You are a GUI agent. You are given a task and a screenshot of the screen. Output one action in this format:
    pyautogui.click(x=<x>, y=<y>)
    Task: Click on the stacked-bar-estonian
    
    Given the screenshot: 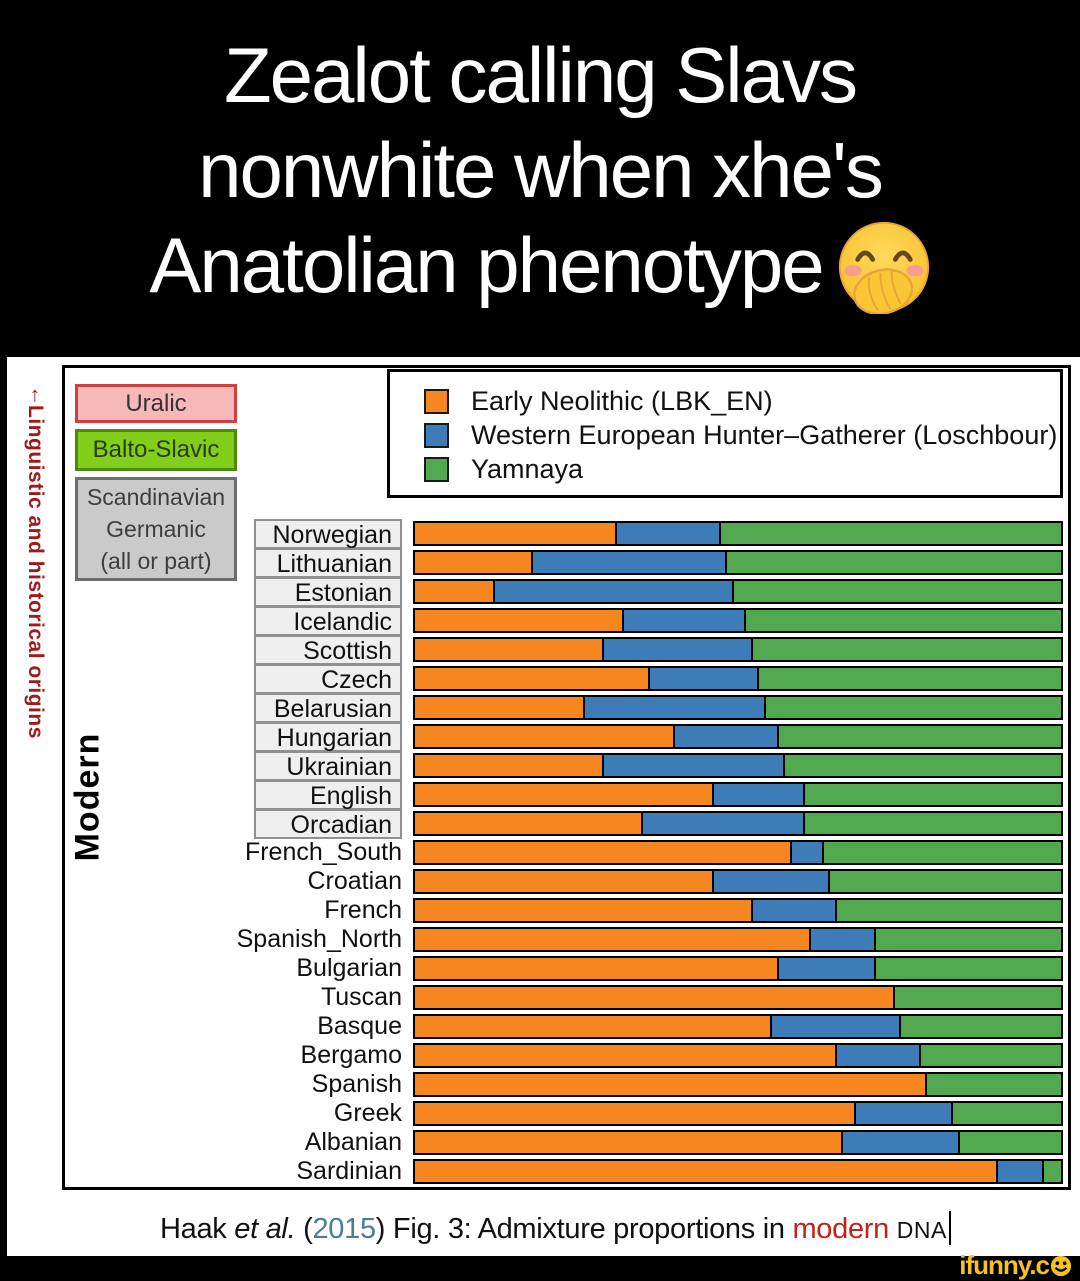 What is the action you would take?
    pyautogui.click(x=738, y=591)
    